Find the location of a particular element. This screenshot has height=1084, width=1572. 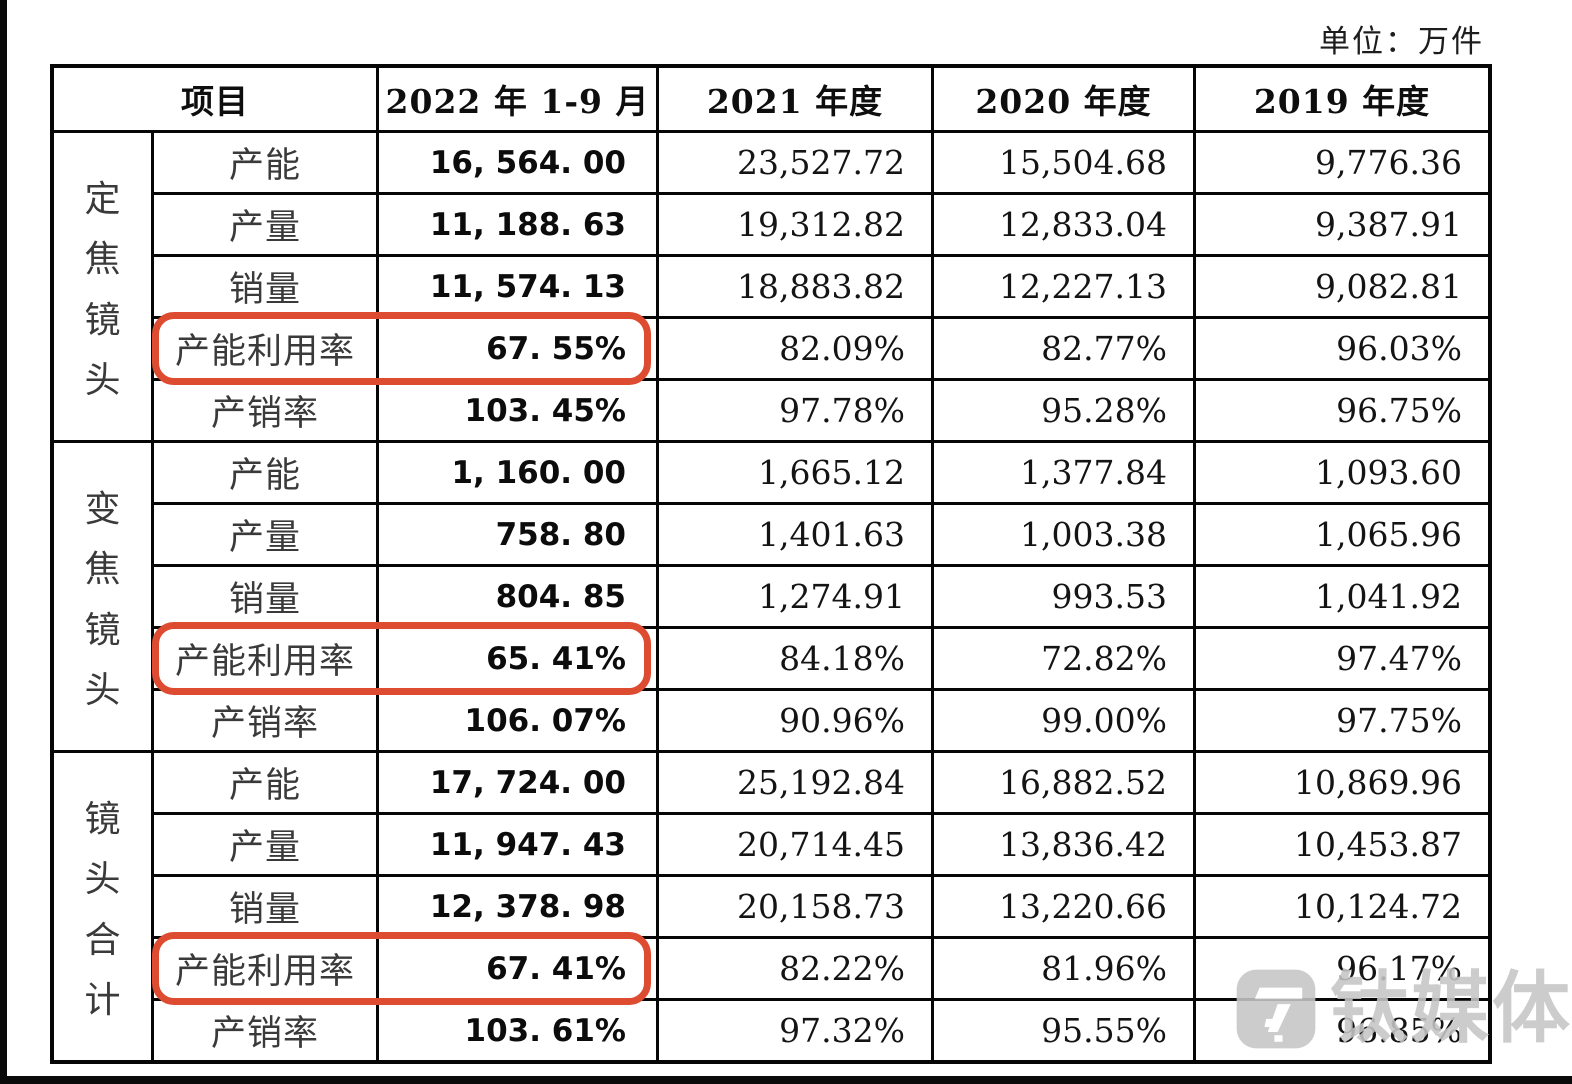

header-period-2022-jan-sep: 2022 年 1-9 月 is located at coordinates (517, 99).